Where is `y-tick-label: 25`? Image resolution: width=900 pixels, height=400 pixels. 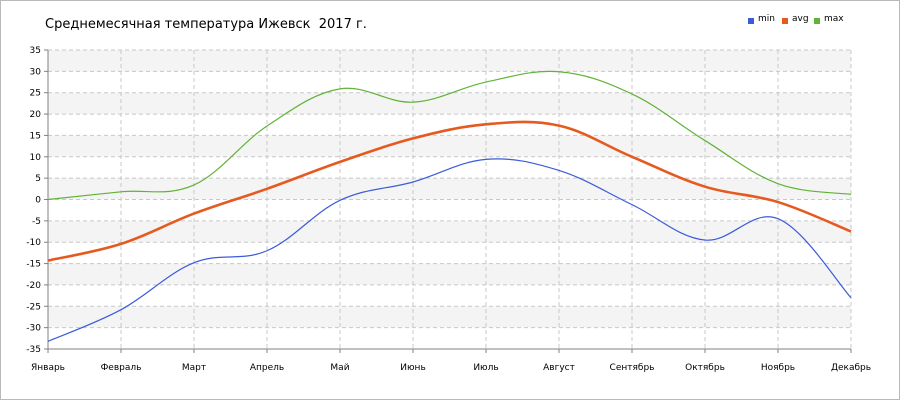
y-tick-label: 25 is located at coordinates (35, 94).